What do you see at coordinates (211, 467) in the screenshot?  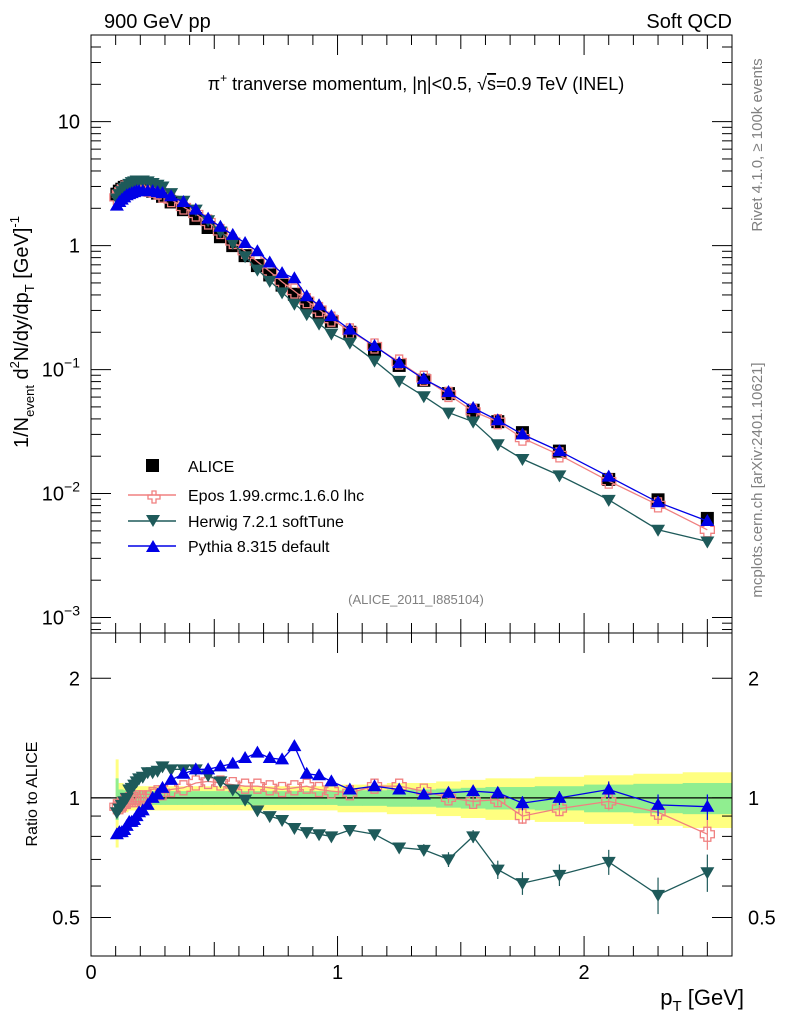 I see `legend-label-alice: ALICE` at bounding box center [211, 467].